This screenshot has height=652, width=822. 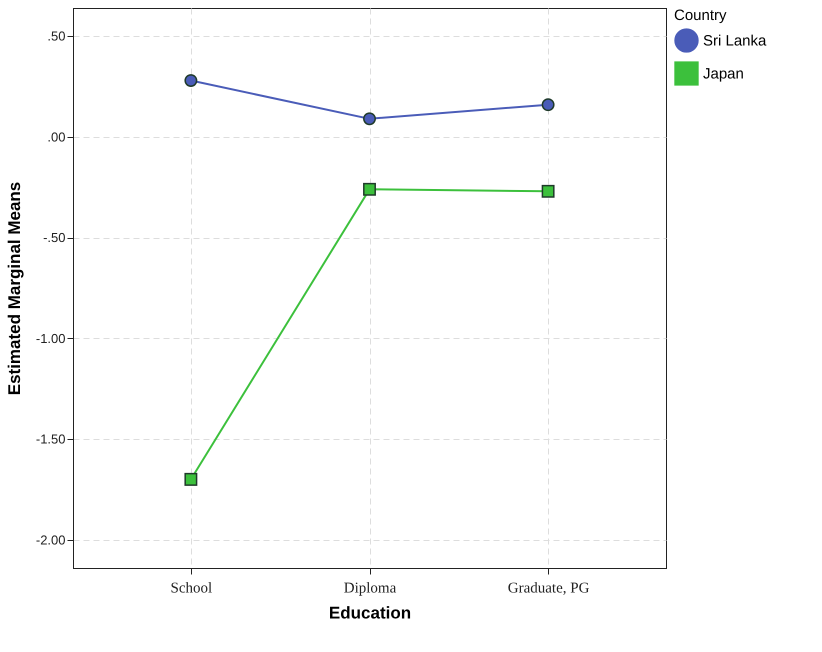 What do you see at coordinates (701, 15) in the screenshot?
I see `legend-title: Country` at bounding box center [701, 15].